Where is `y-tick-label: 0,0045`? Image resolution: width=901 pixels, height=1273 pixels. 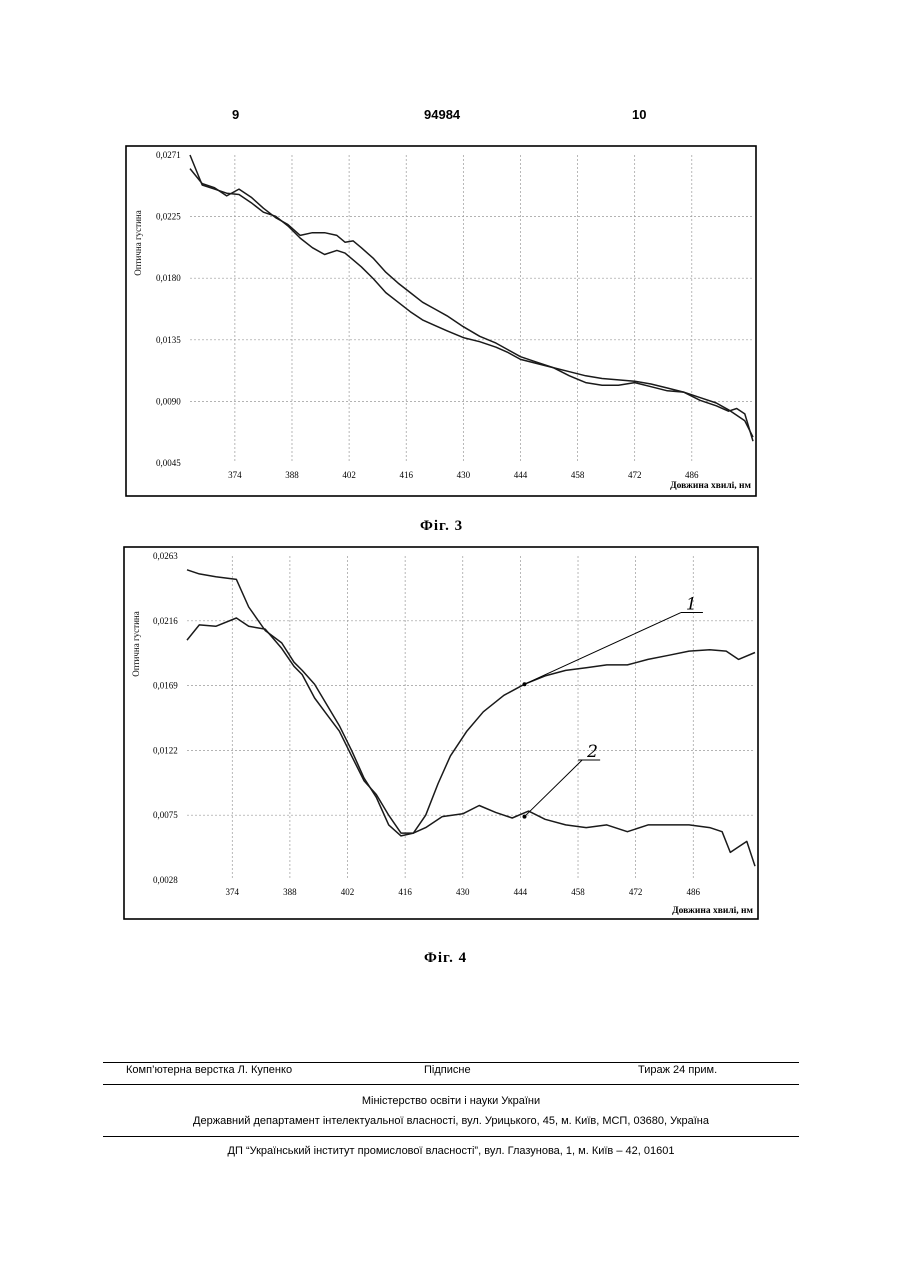
y-tick-label: 0,0045 is located at coordinates (168, 463).